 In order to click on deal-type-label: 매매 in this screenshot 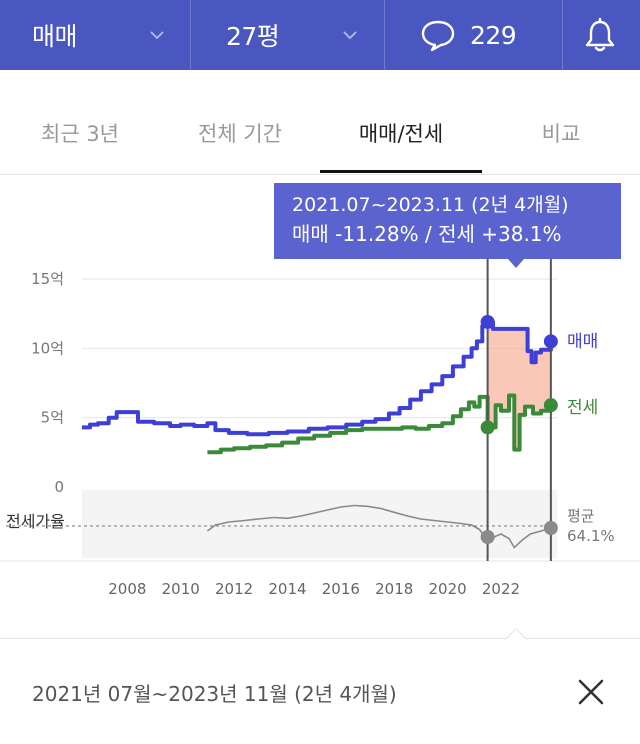, I will do `click(55, 36)`.